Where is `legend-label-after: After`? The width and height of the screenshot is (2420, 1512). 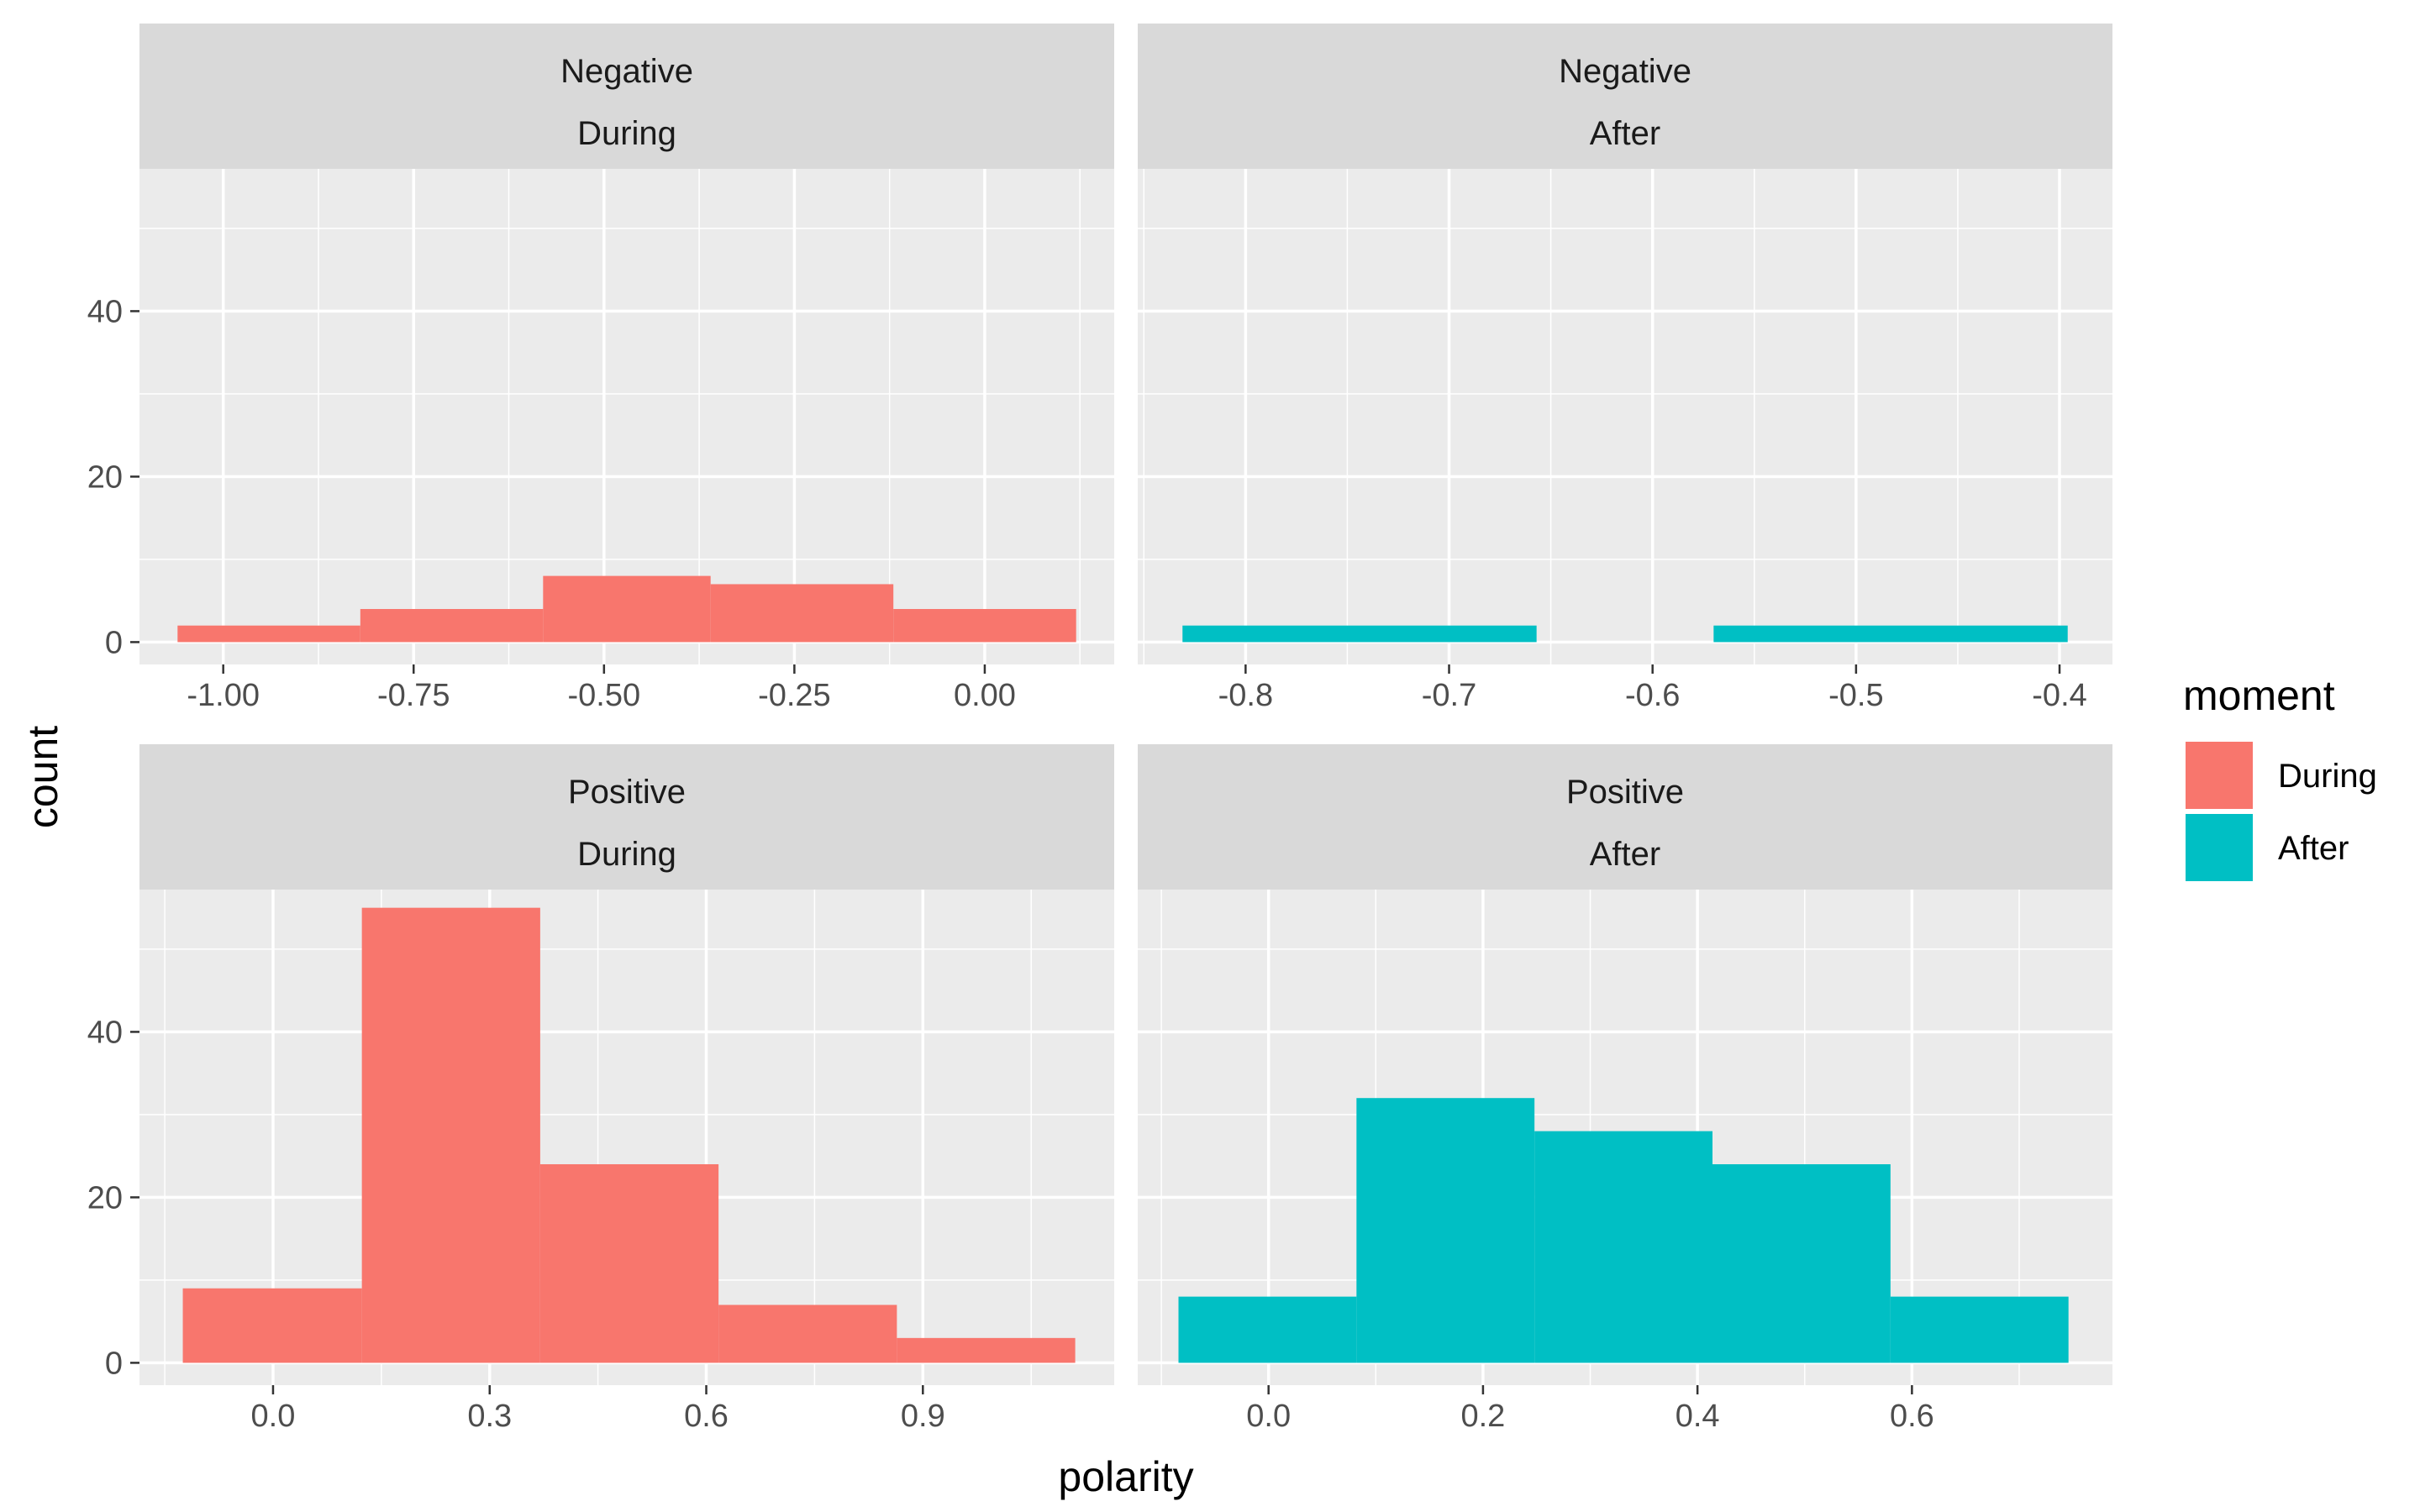
legend-label-after: After is located at coordinates (2313, 848).